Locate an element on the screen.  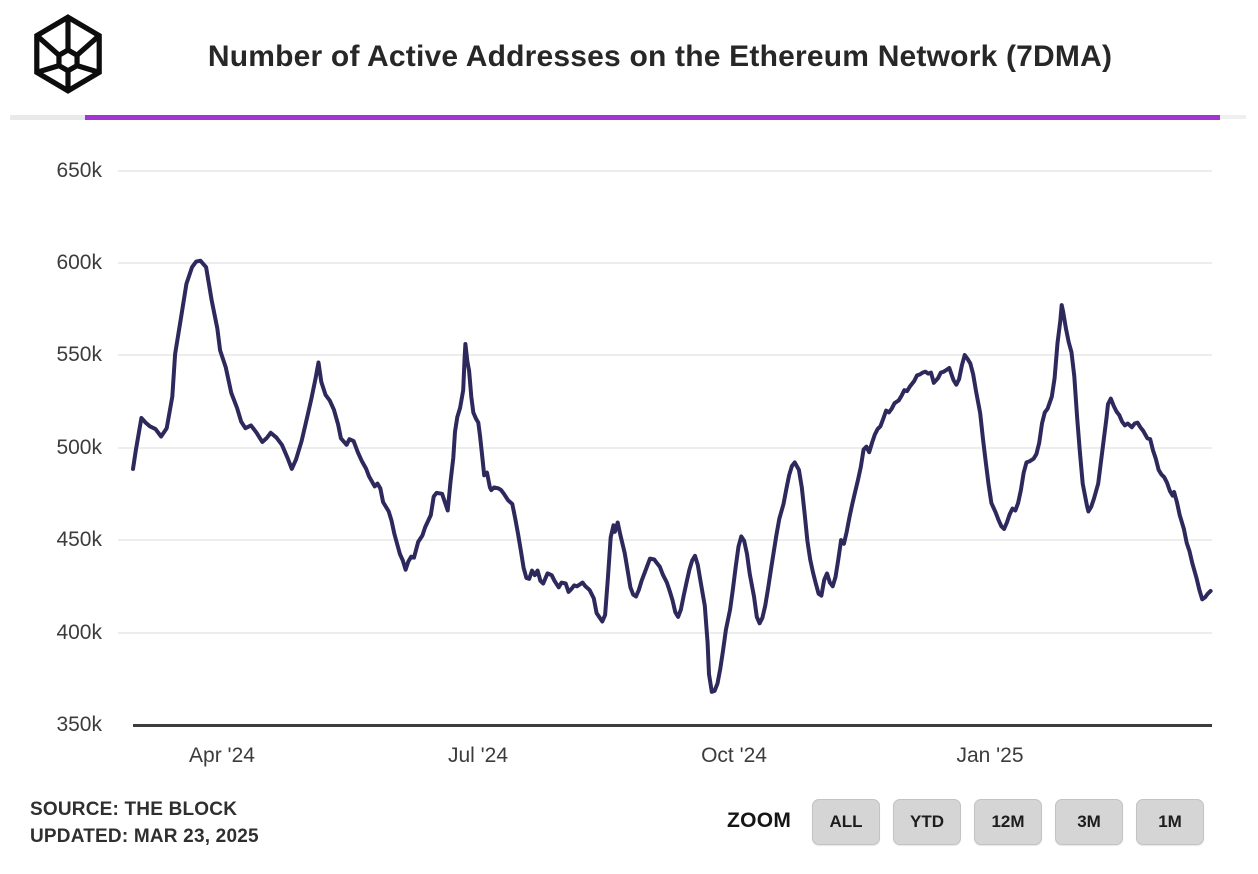
y-tick-500k: 500k is located at coordinates (79, 447).